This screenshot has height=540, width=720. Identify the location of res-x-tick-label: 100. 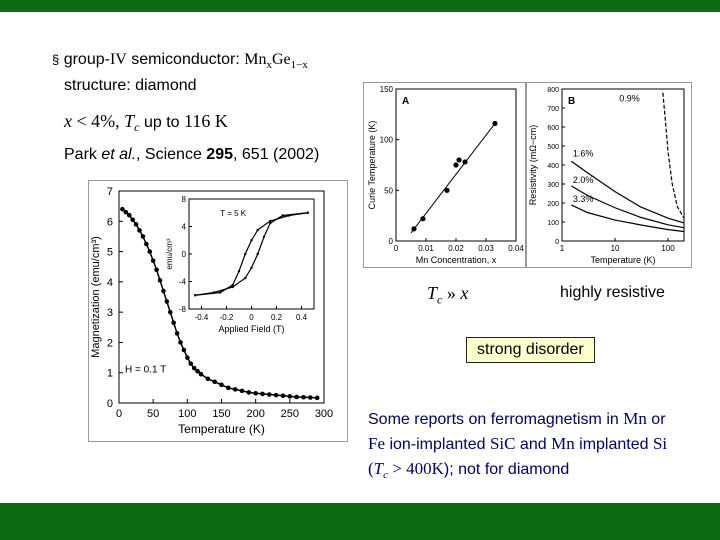
(668, 248).